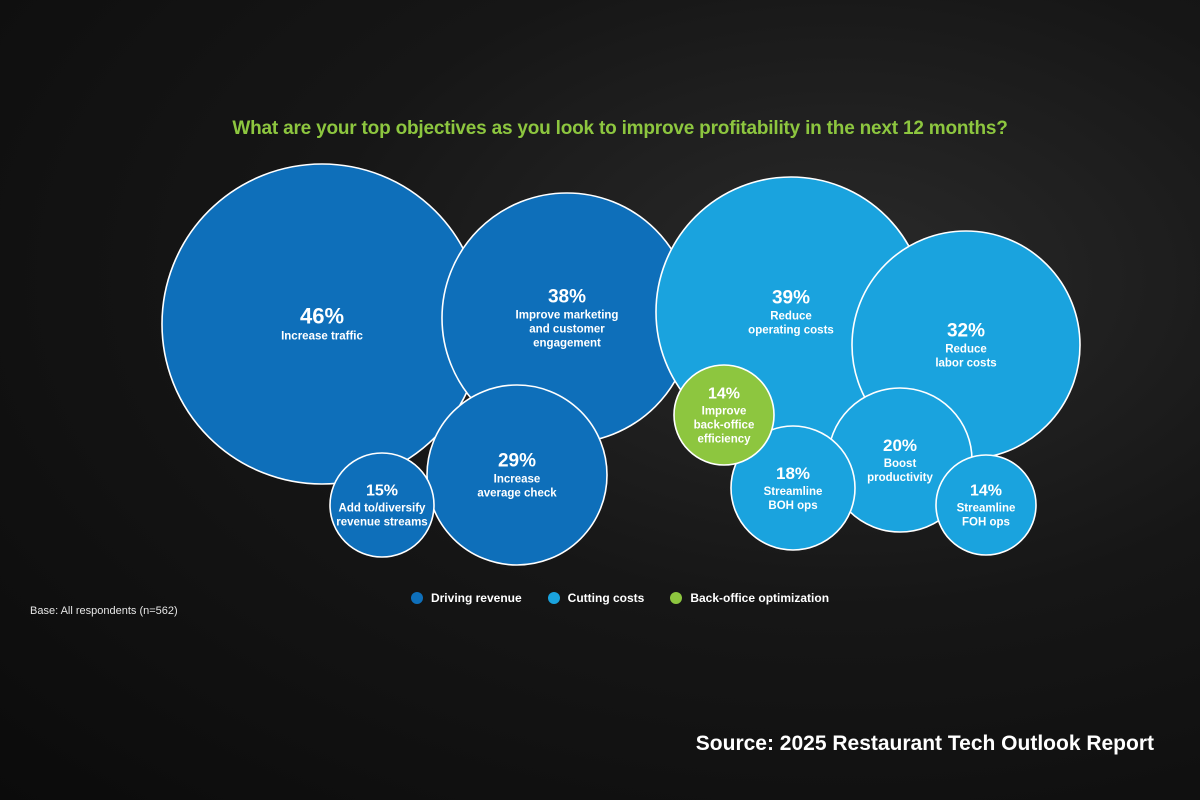 The height and width of the screenshot is (800, 1200). What do you see at coordinates (517, 480) in the screenshot?
I see `bubble-label-increase-average-check-line-1: Increase` at bounding box center [517, 480].